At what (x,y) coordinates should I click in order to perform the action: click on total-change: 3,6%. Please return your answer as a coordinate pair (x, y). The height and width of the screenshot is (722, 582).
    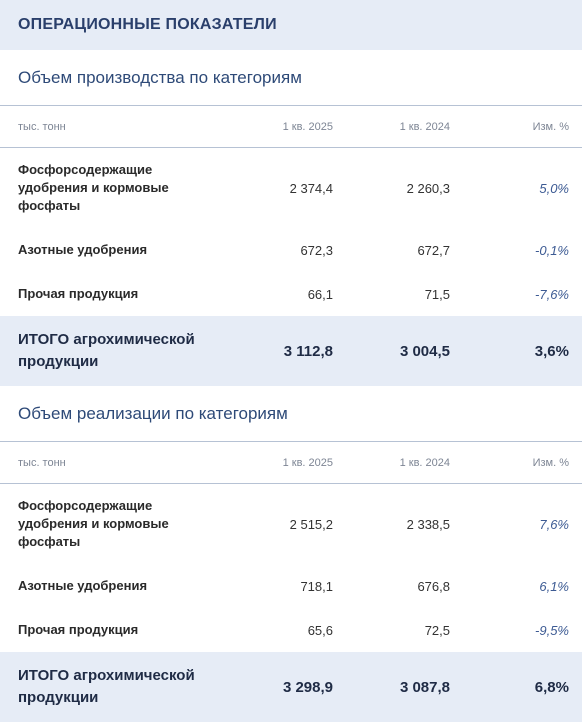
    Looking at the image, I should click on (551, 351).